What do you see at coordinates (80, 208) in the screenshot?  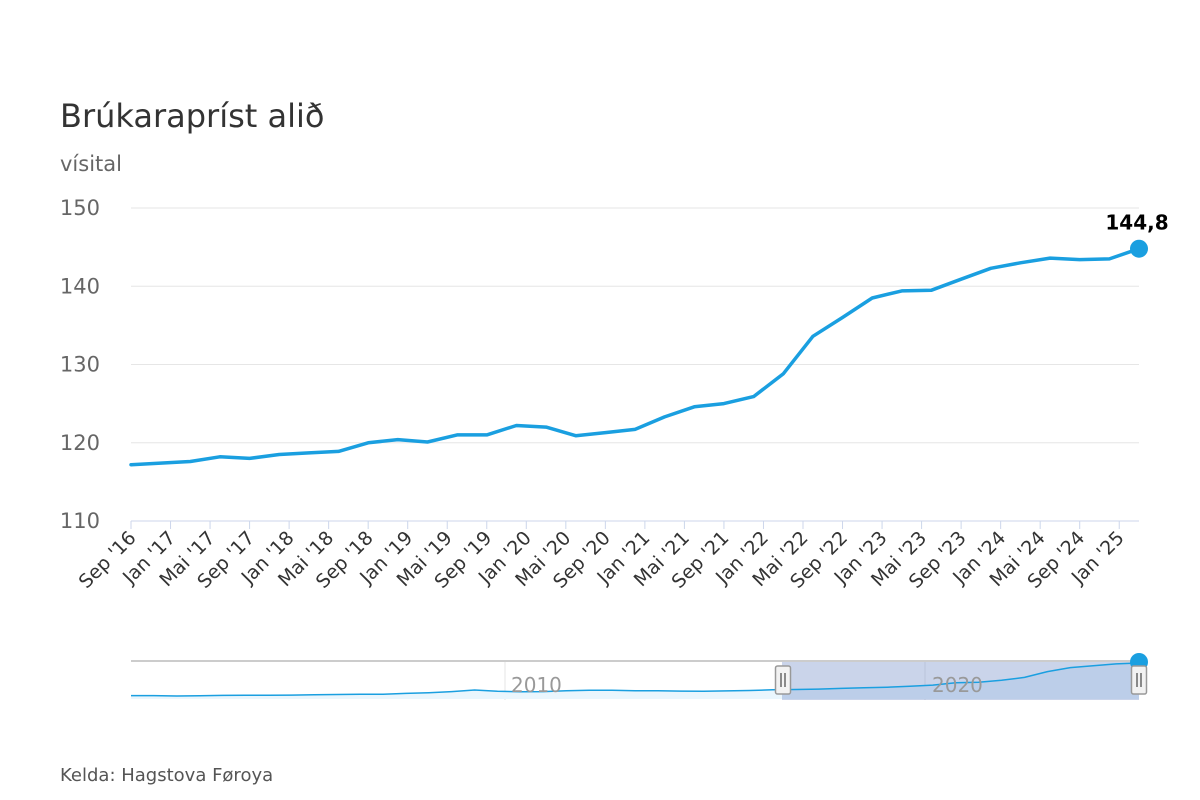 I see `y-tick-label: 150` at bounding box center [80, 208].